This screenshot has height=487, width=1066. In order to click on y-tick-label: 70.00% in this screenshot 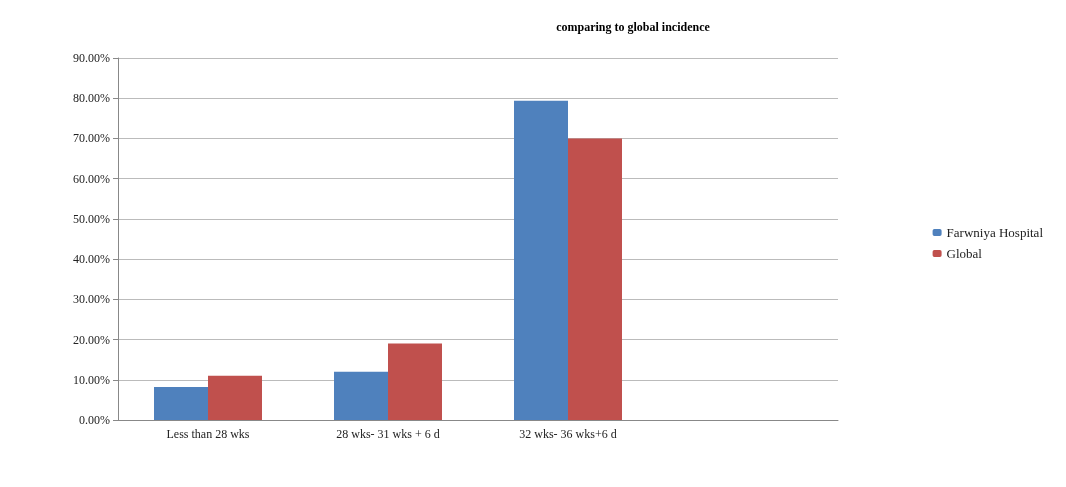, I will do `click(91, 138)`.